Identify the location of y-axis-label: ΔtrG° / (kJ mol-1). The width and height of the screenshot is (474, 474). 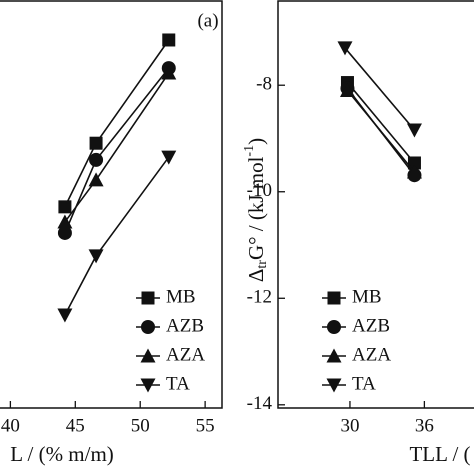
(256, 210).